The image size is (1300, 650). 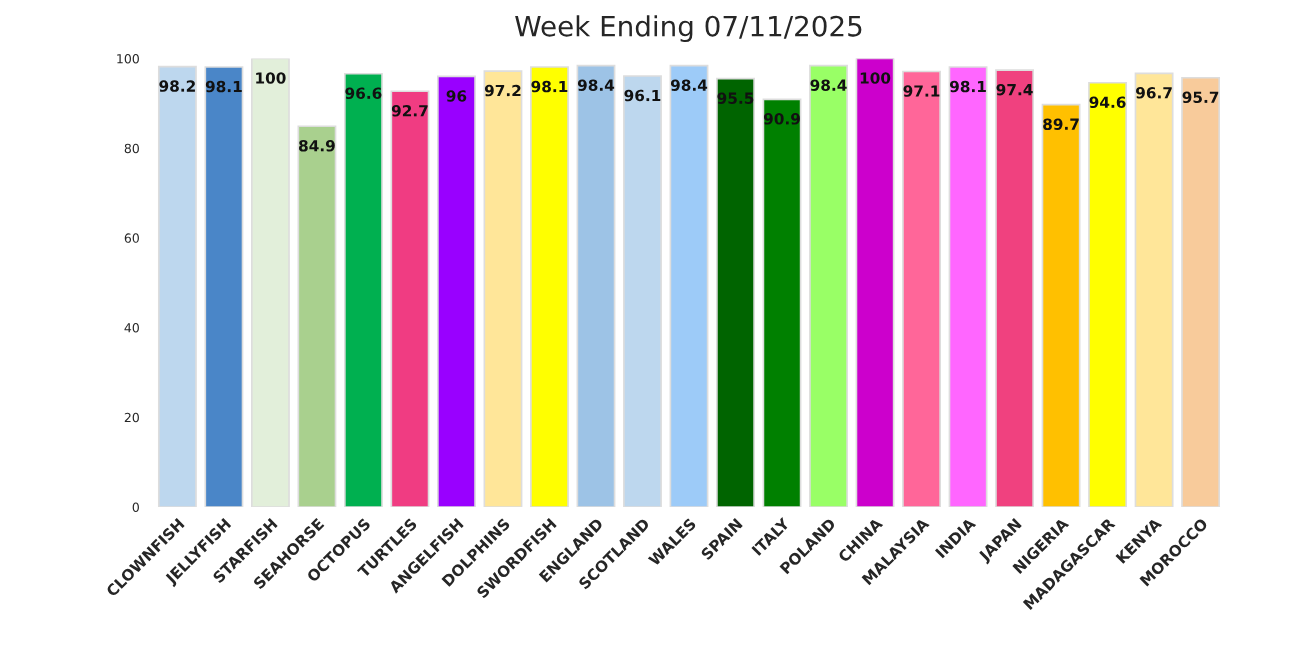 What do you see at coordinates (688, 29) in the screenshot?
I see `chart-title: Week Ending 07/11/2025` at bounding box center [688, 29].